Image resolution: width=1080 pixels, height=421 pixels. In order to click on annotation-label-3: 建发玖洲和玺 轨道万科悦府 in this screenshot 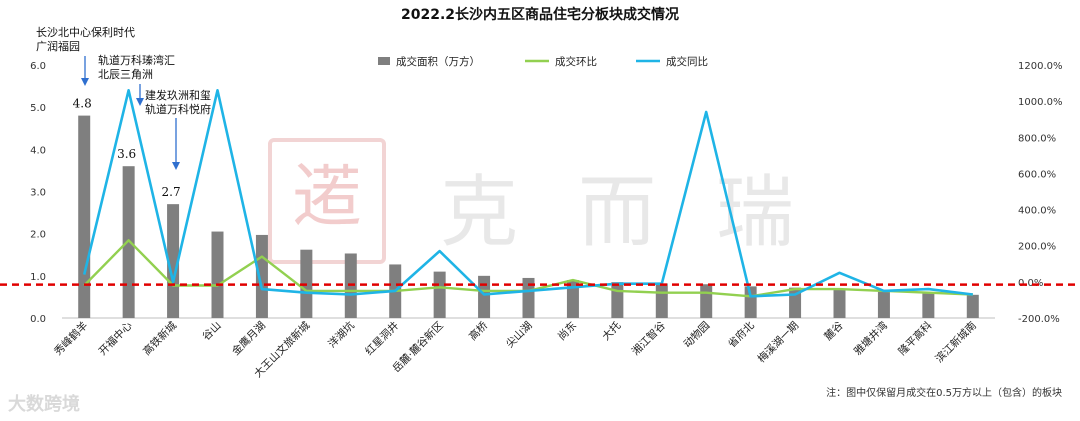, I will do `click(178, 102)`.